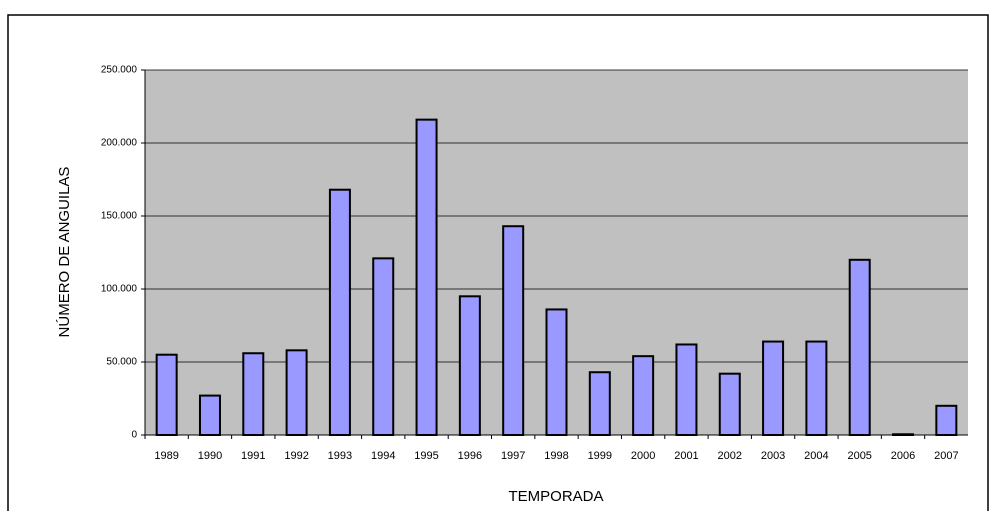  Describe the element at coordinates (166, 456) in the screenshot. I see `x-tick-label: 1989` at that location.